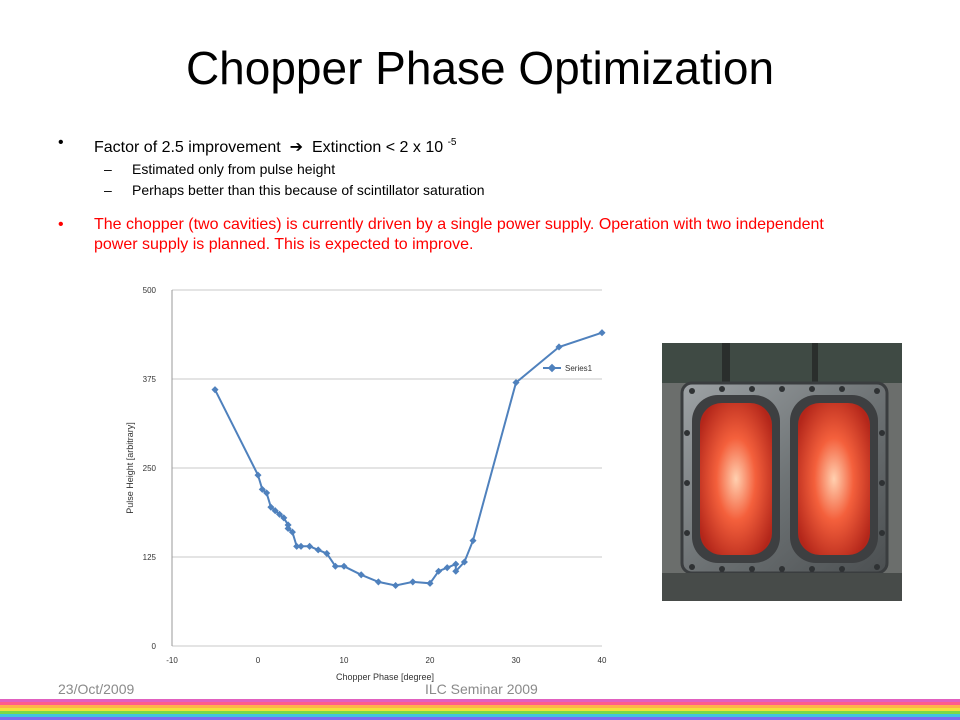  What do you see at coordinates (452, 142) in the screenshot?
I see `bullet1-exponent: -5` at bounding box center [452, 142].